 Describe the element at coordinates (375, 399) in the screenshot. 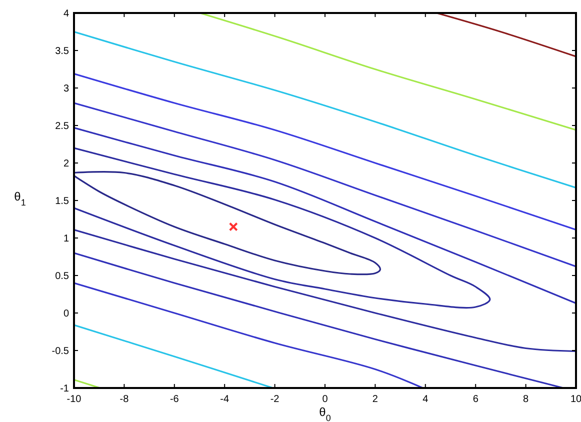

I see `x-tick-label: 2` at that location.